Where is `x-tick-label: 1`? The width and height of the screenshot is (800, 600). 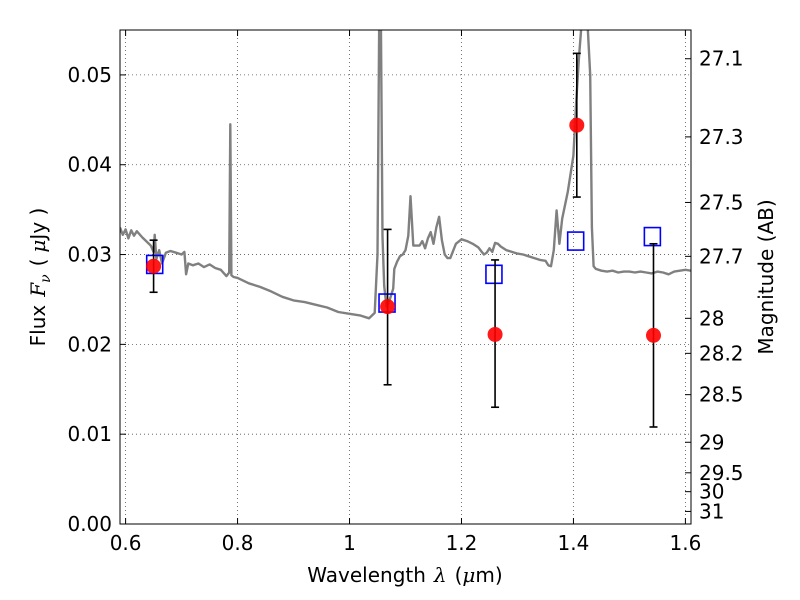
x-tick-label: 1 is located at coordinates (349, 543).